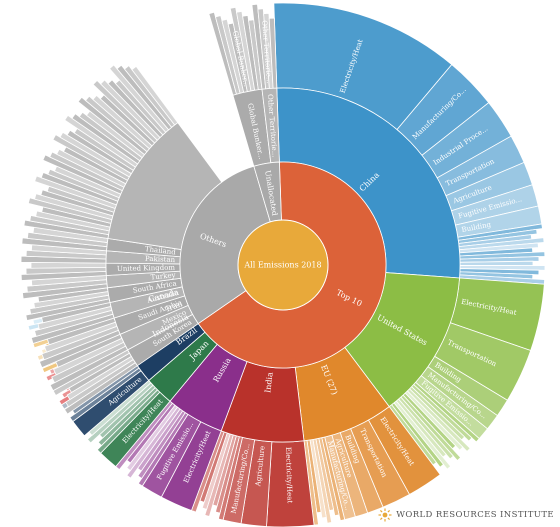 The height and width of the screenshot is (527, 560). What do you see at coordinates (496, 263) in the screenshot?
I see `sector-china-minor` at bounding box center [496, 263].